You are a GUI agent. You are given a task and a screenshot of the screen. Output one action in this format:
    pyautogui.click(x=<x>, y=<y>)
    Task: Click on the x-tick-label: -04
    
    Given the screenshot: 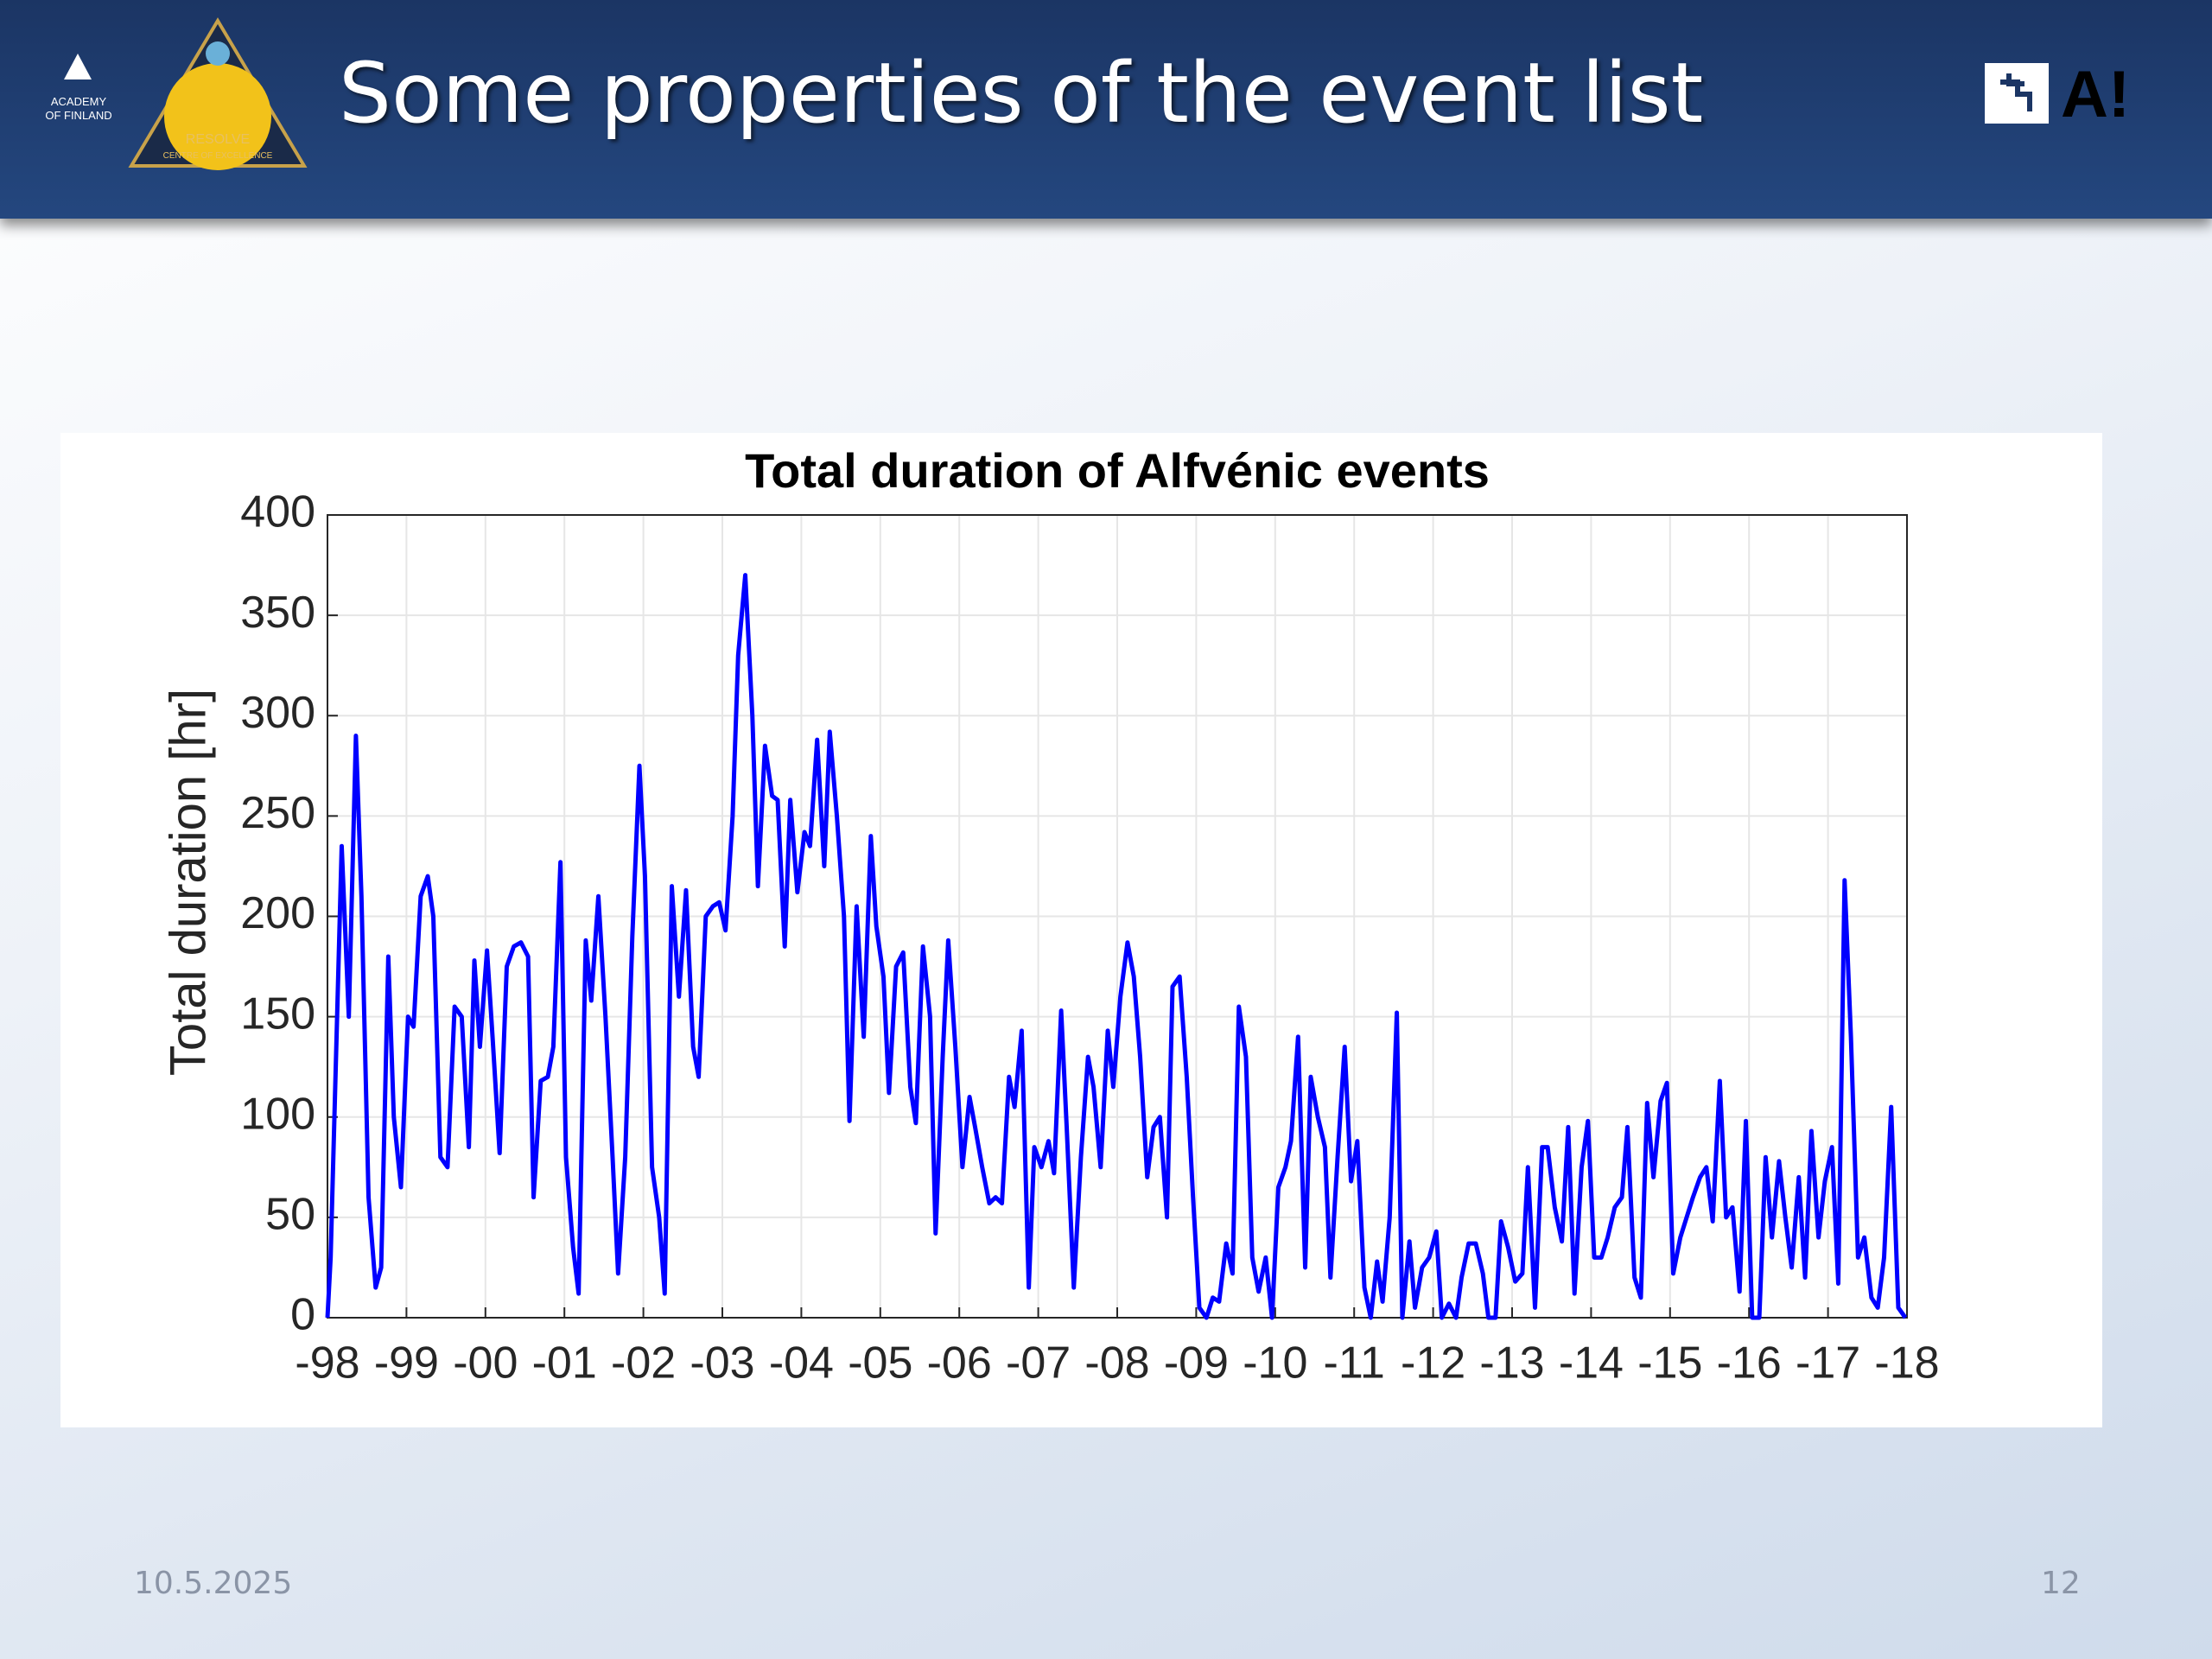 What is the action you would take?
    pyautogui.click(x=801, y=1363)
    